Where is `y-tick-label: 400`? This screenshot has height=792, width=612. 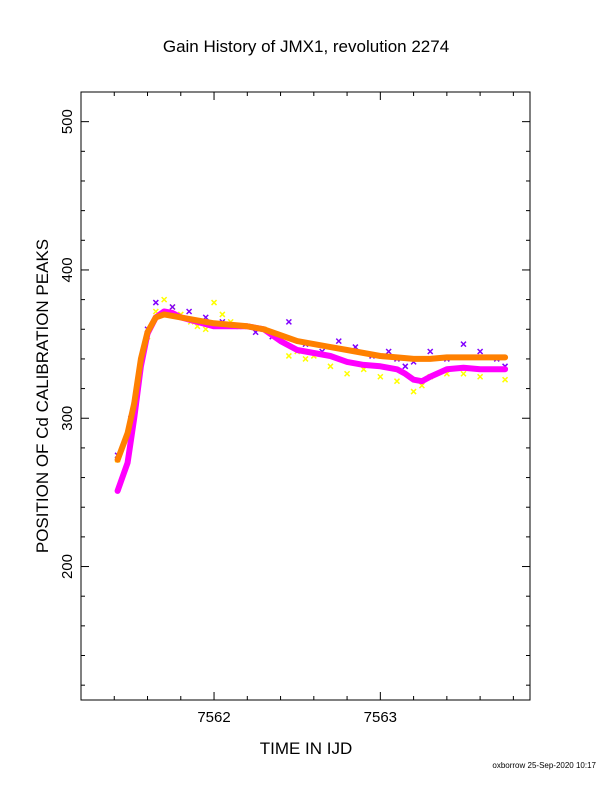 y-tick-label: 400 is located at coordinates (67, 269).